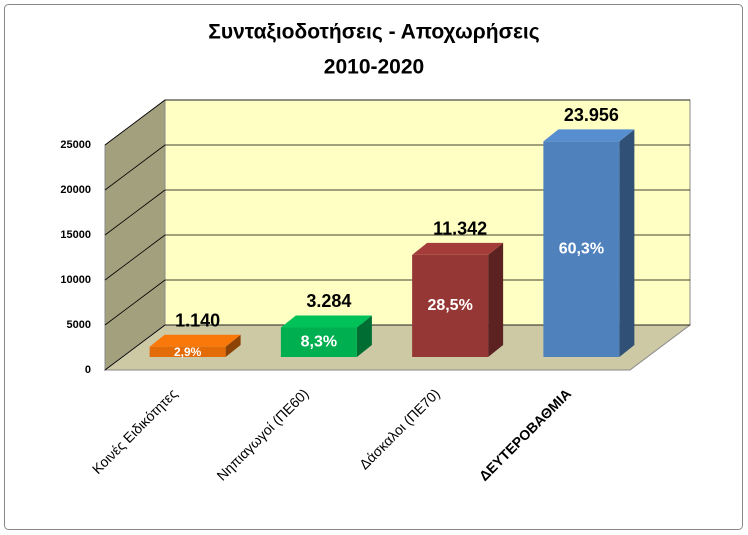 Image resolution: width=748 pixels, height=535 pixels. What do you see at coordinates (88, 370) in the screenshot?
I see `y-tick-label: 0` at bounding box center [88, 370].